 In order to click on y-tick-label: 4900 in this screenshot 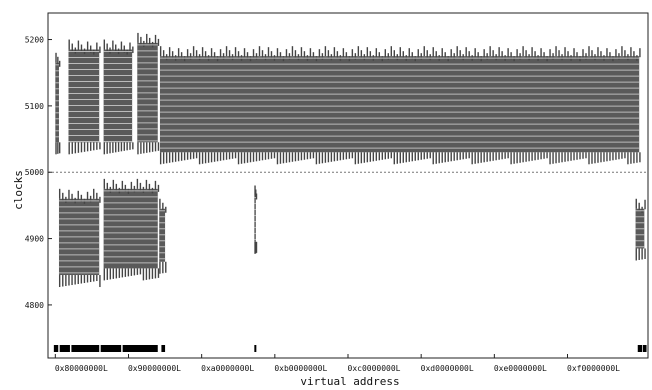, I will do `click(34, 239)`.